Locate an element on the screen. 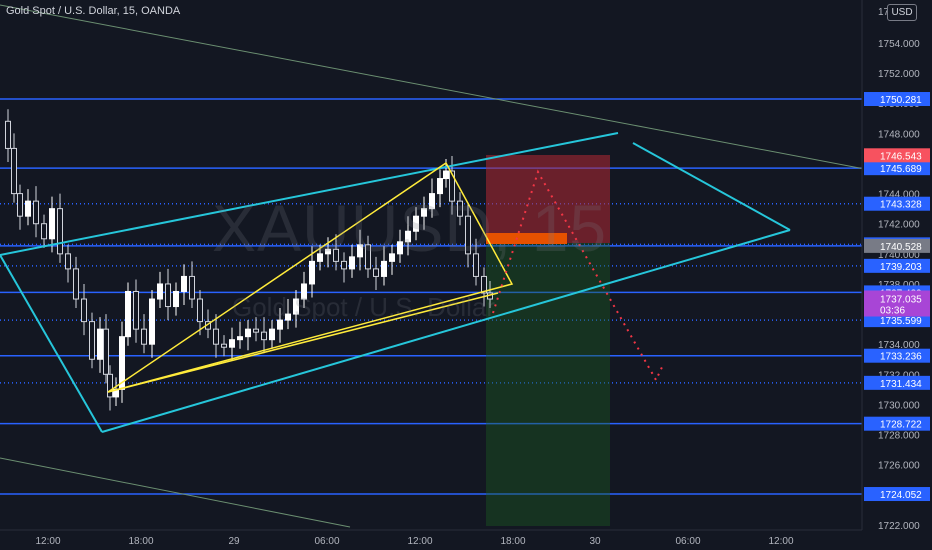  channel-upper is located at coordinates (309, 194).